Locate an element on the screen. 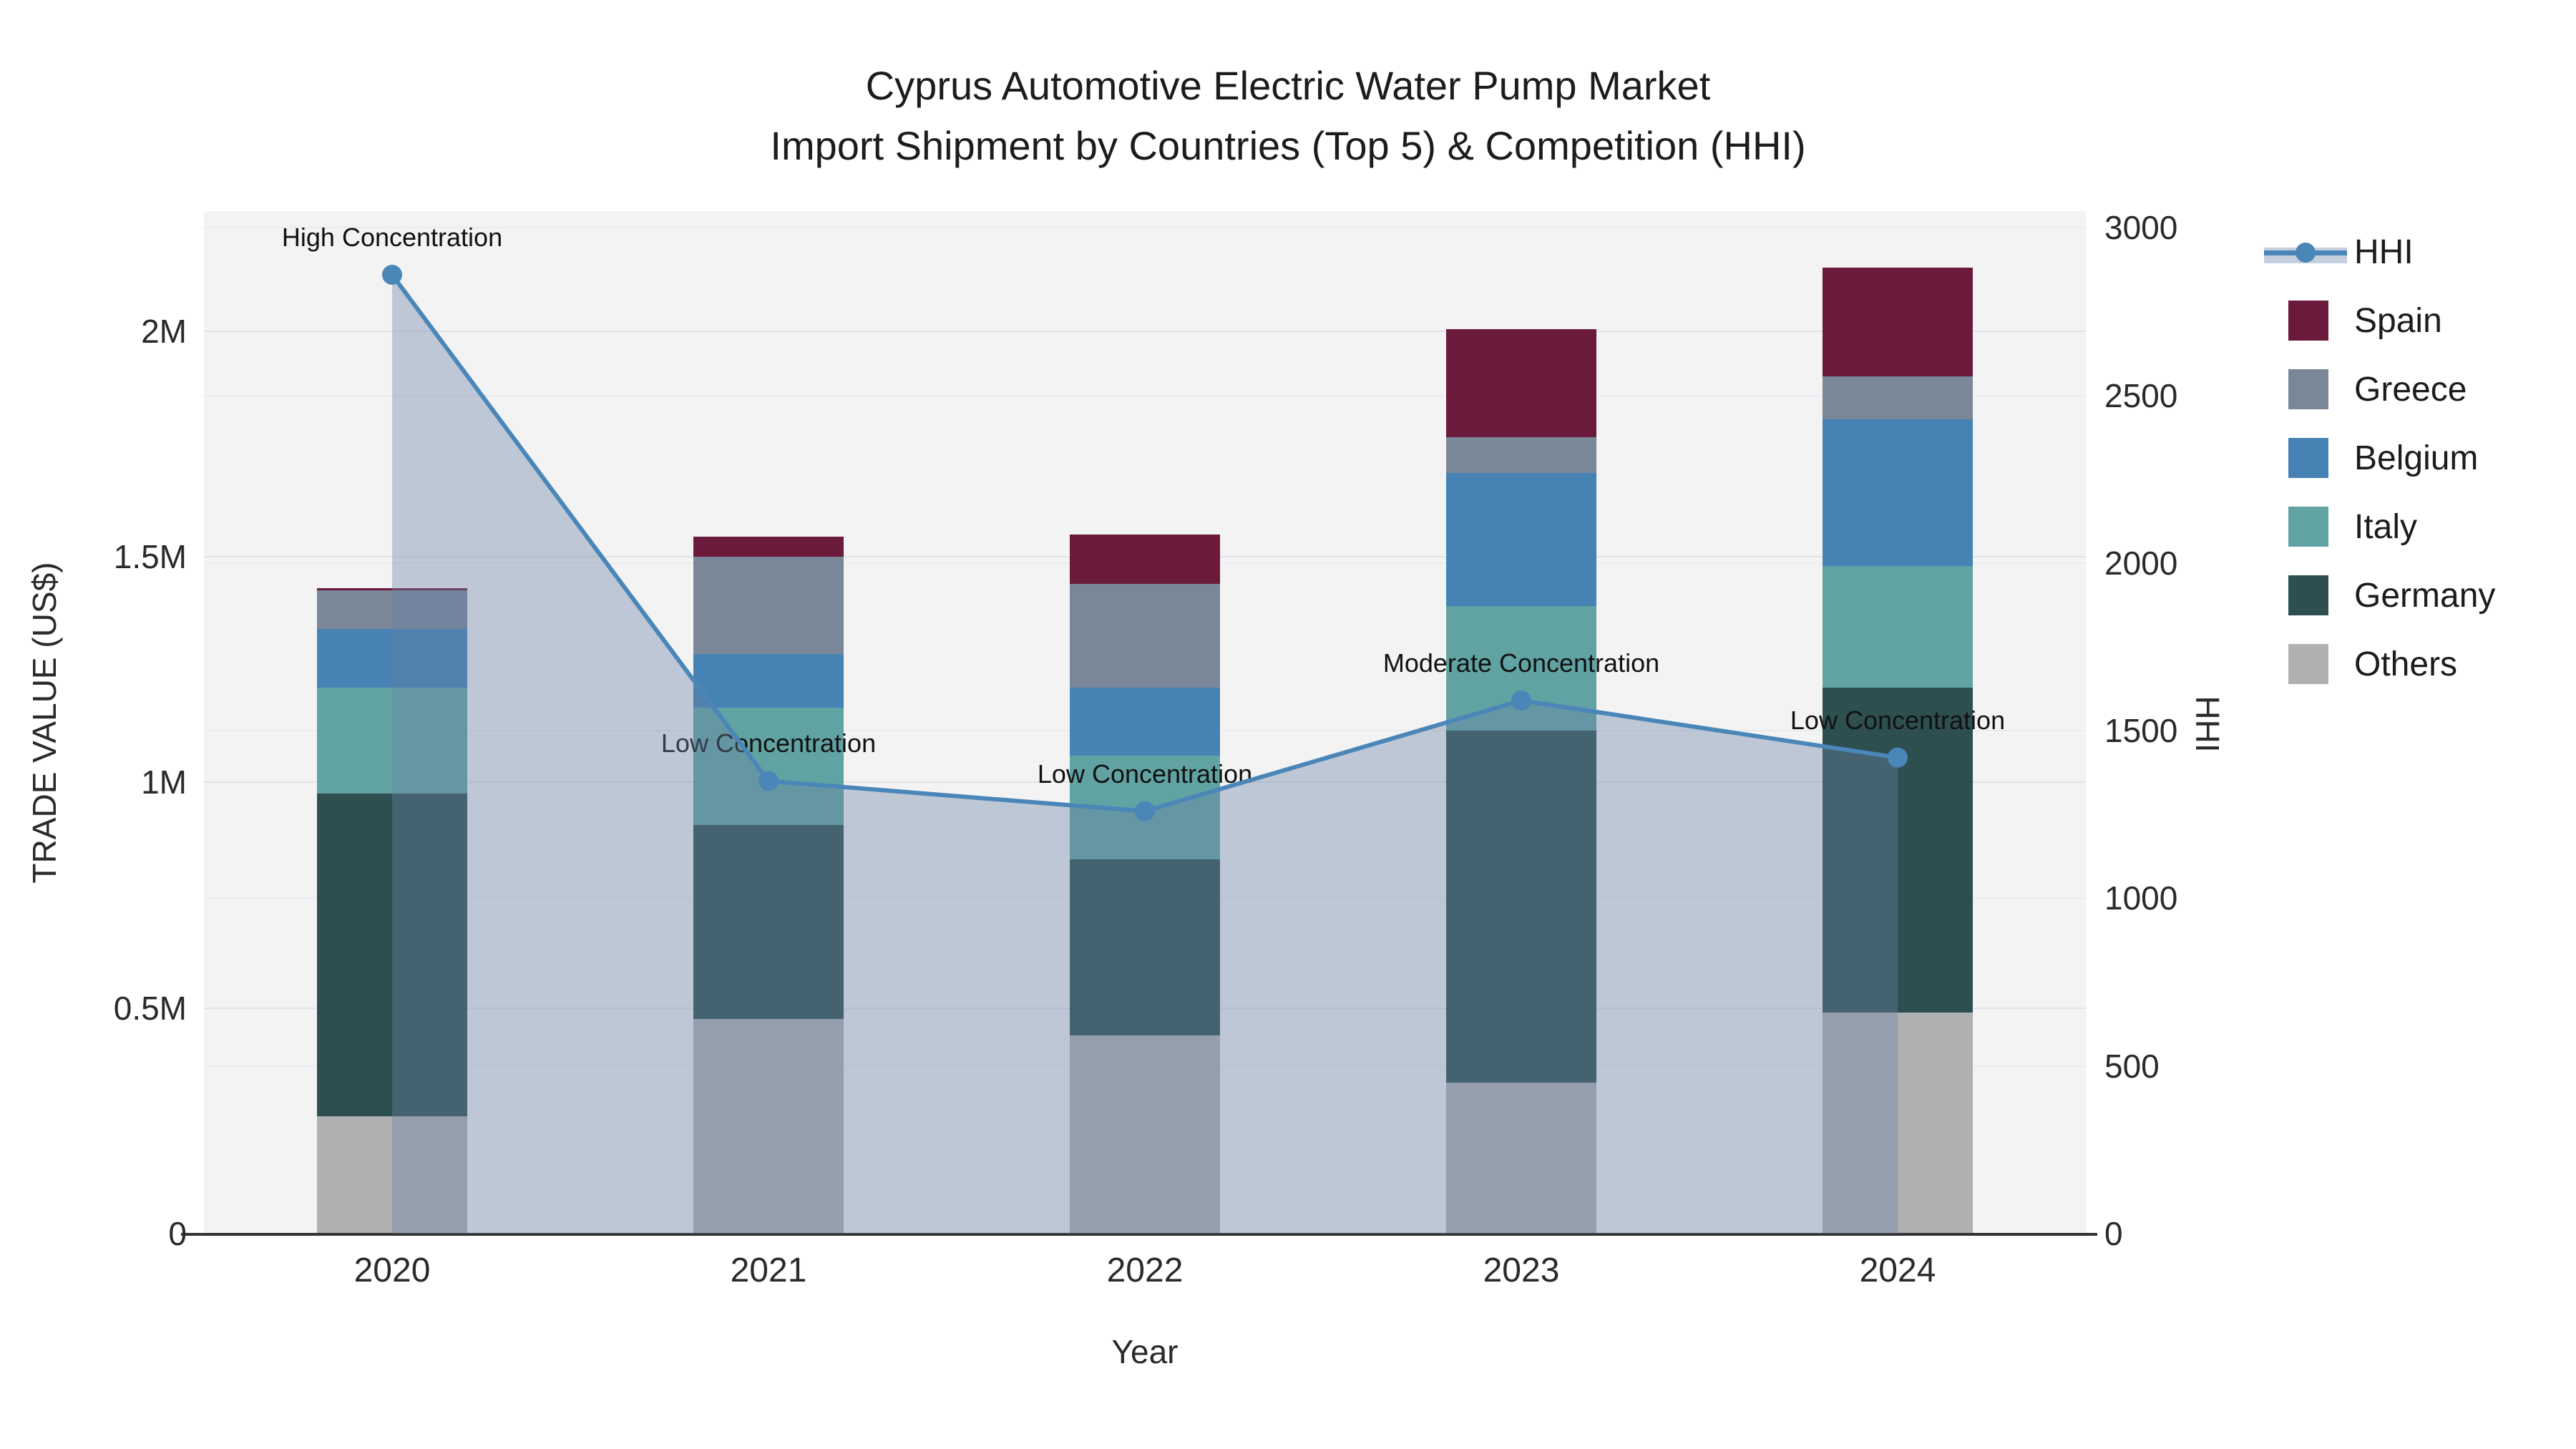 The image size is (2576, 1449). y-tick-left-2M: 2M is located at coordinates (164, 331).